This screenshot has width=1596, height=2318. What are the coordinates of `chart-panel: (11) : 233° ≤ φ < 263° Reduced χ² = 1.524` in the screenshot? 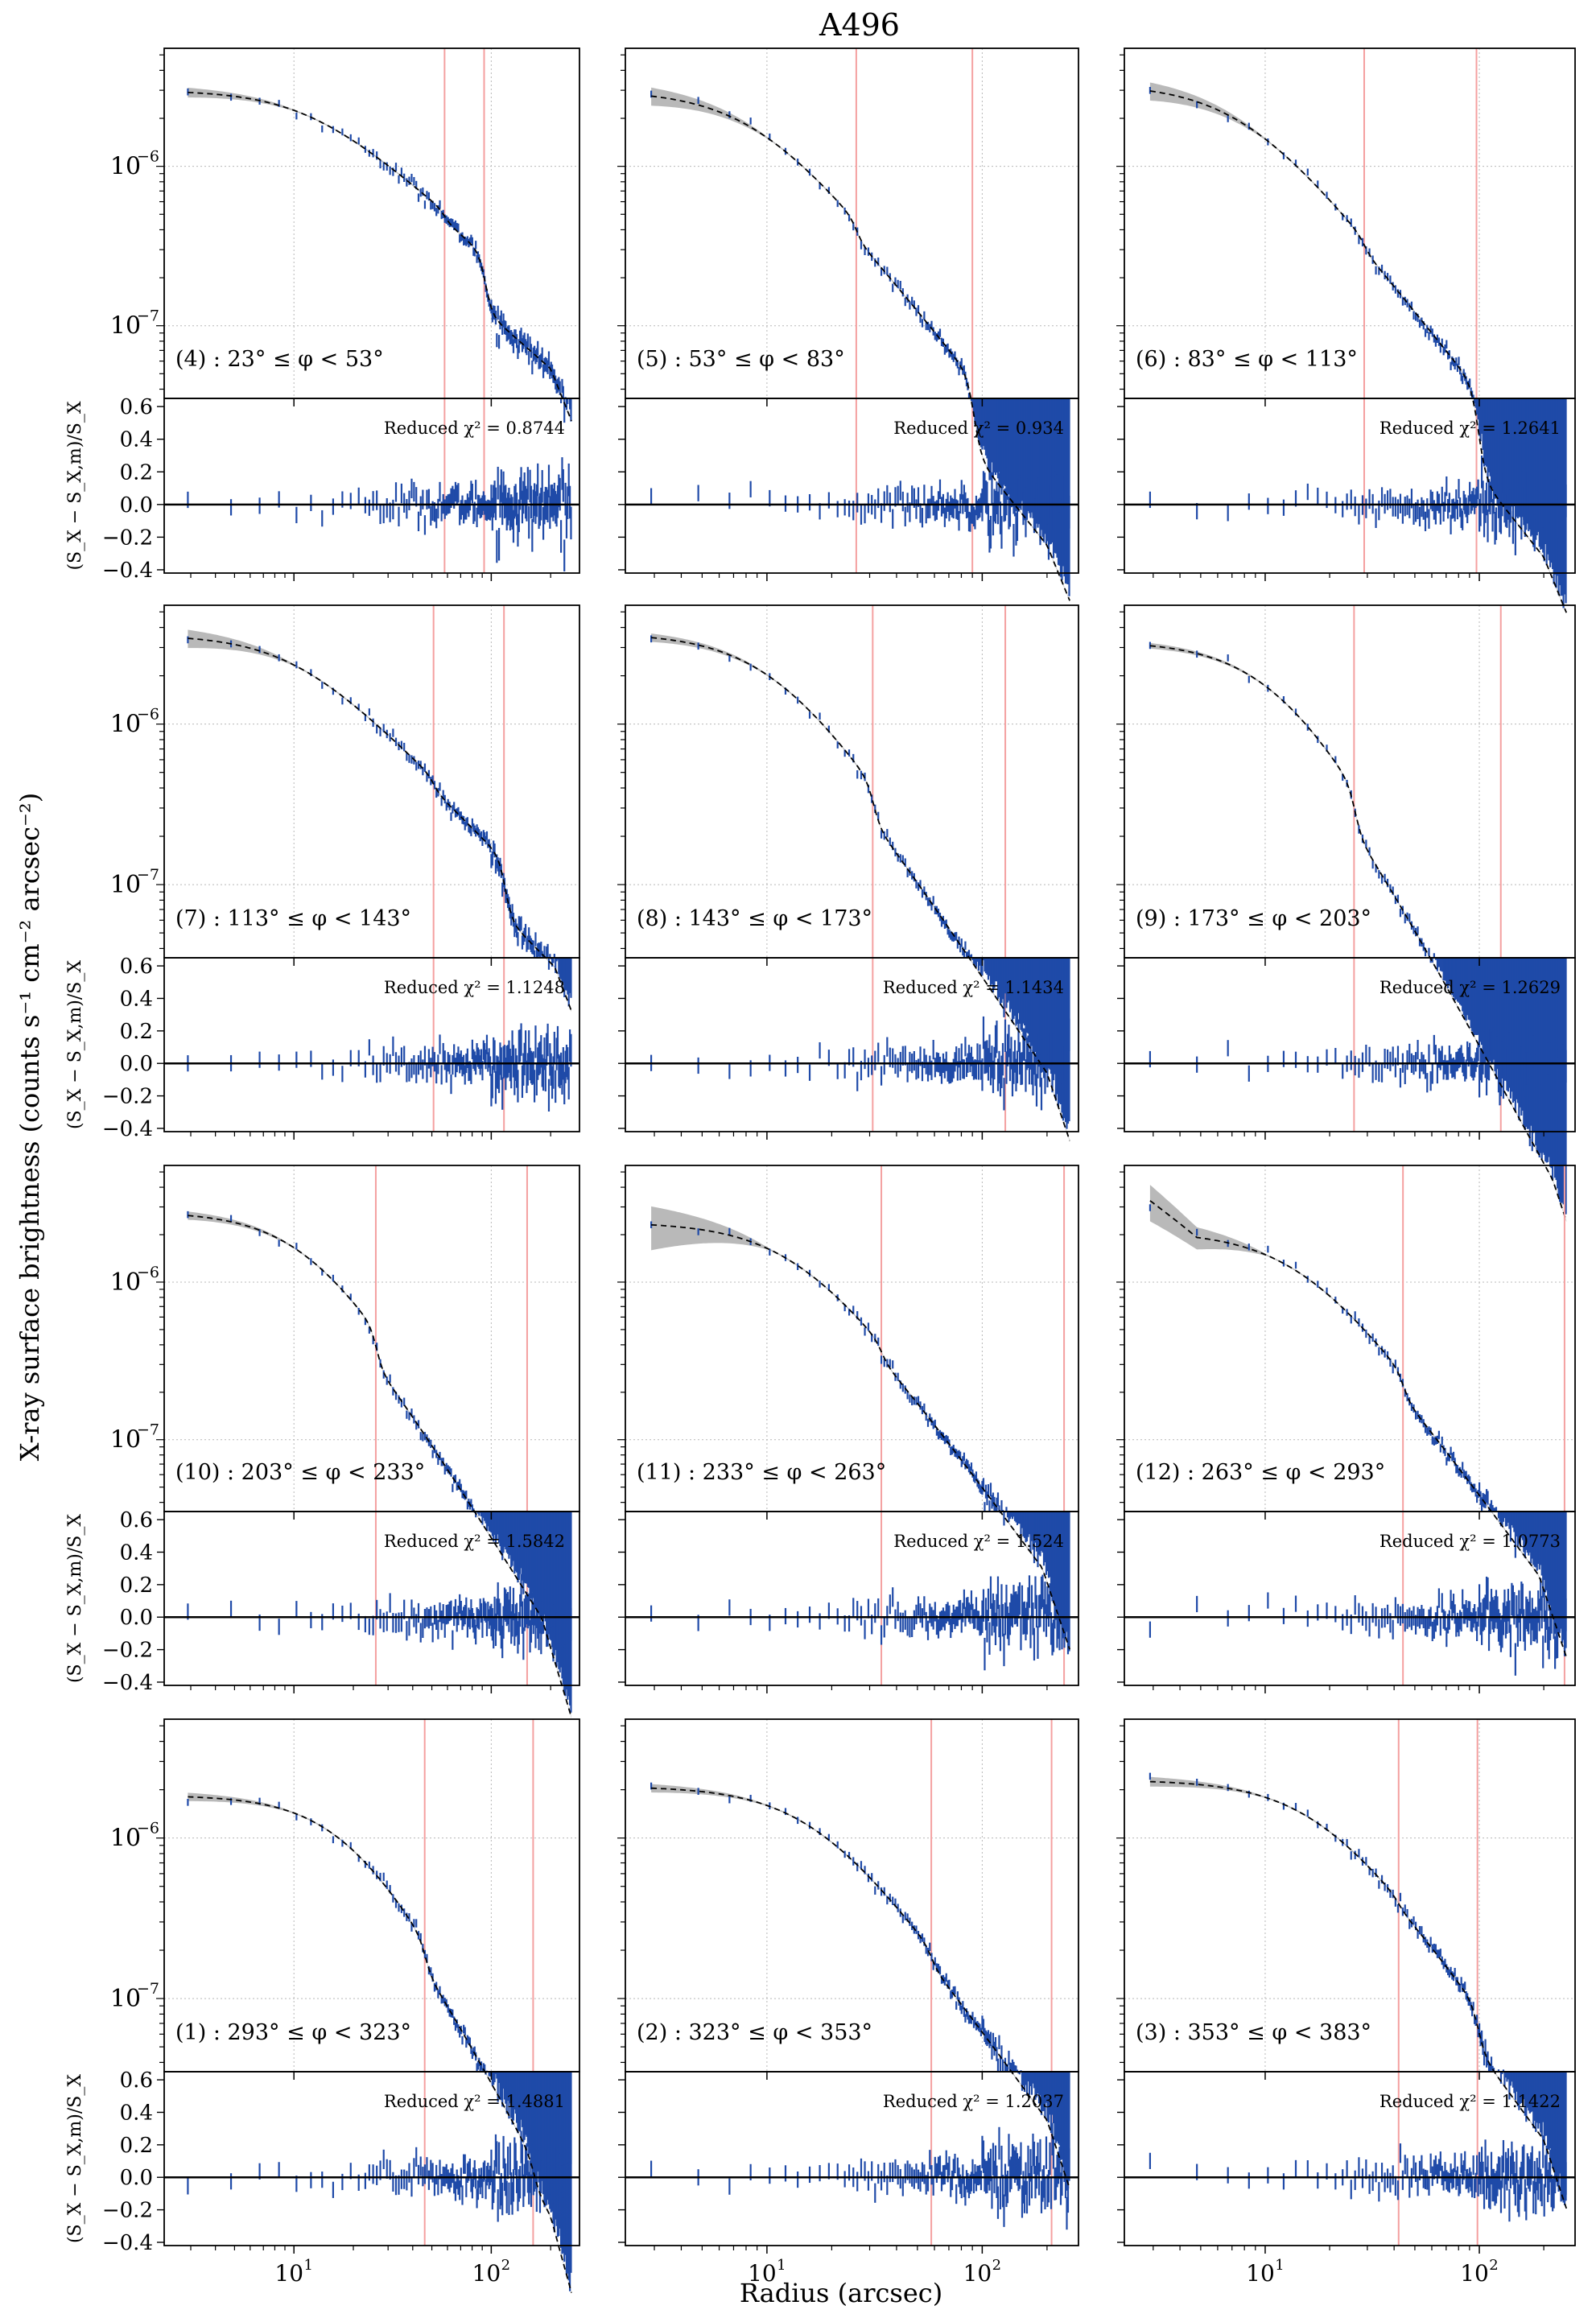 It's located at (848, 1429).